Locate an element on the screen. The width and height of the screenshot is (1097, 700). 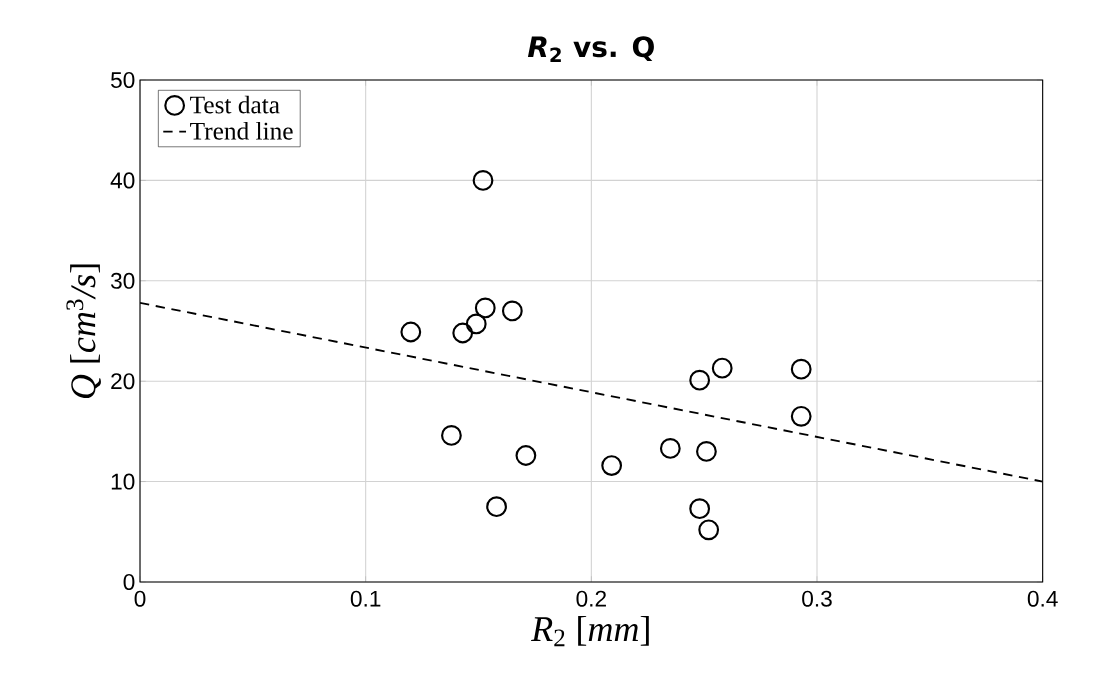
x-tick-label: 0.3 is located at coordinates (817, 598).